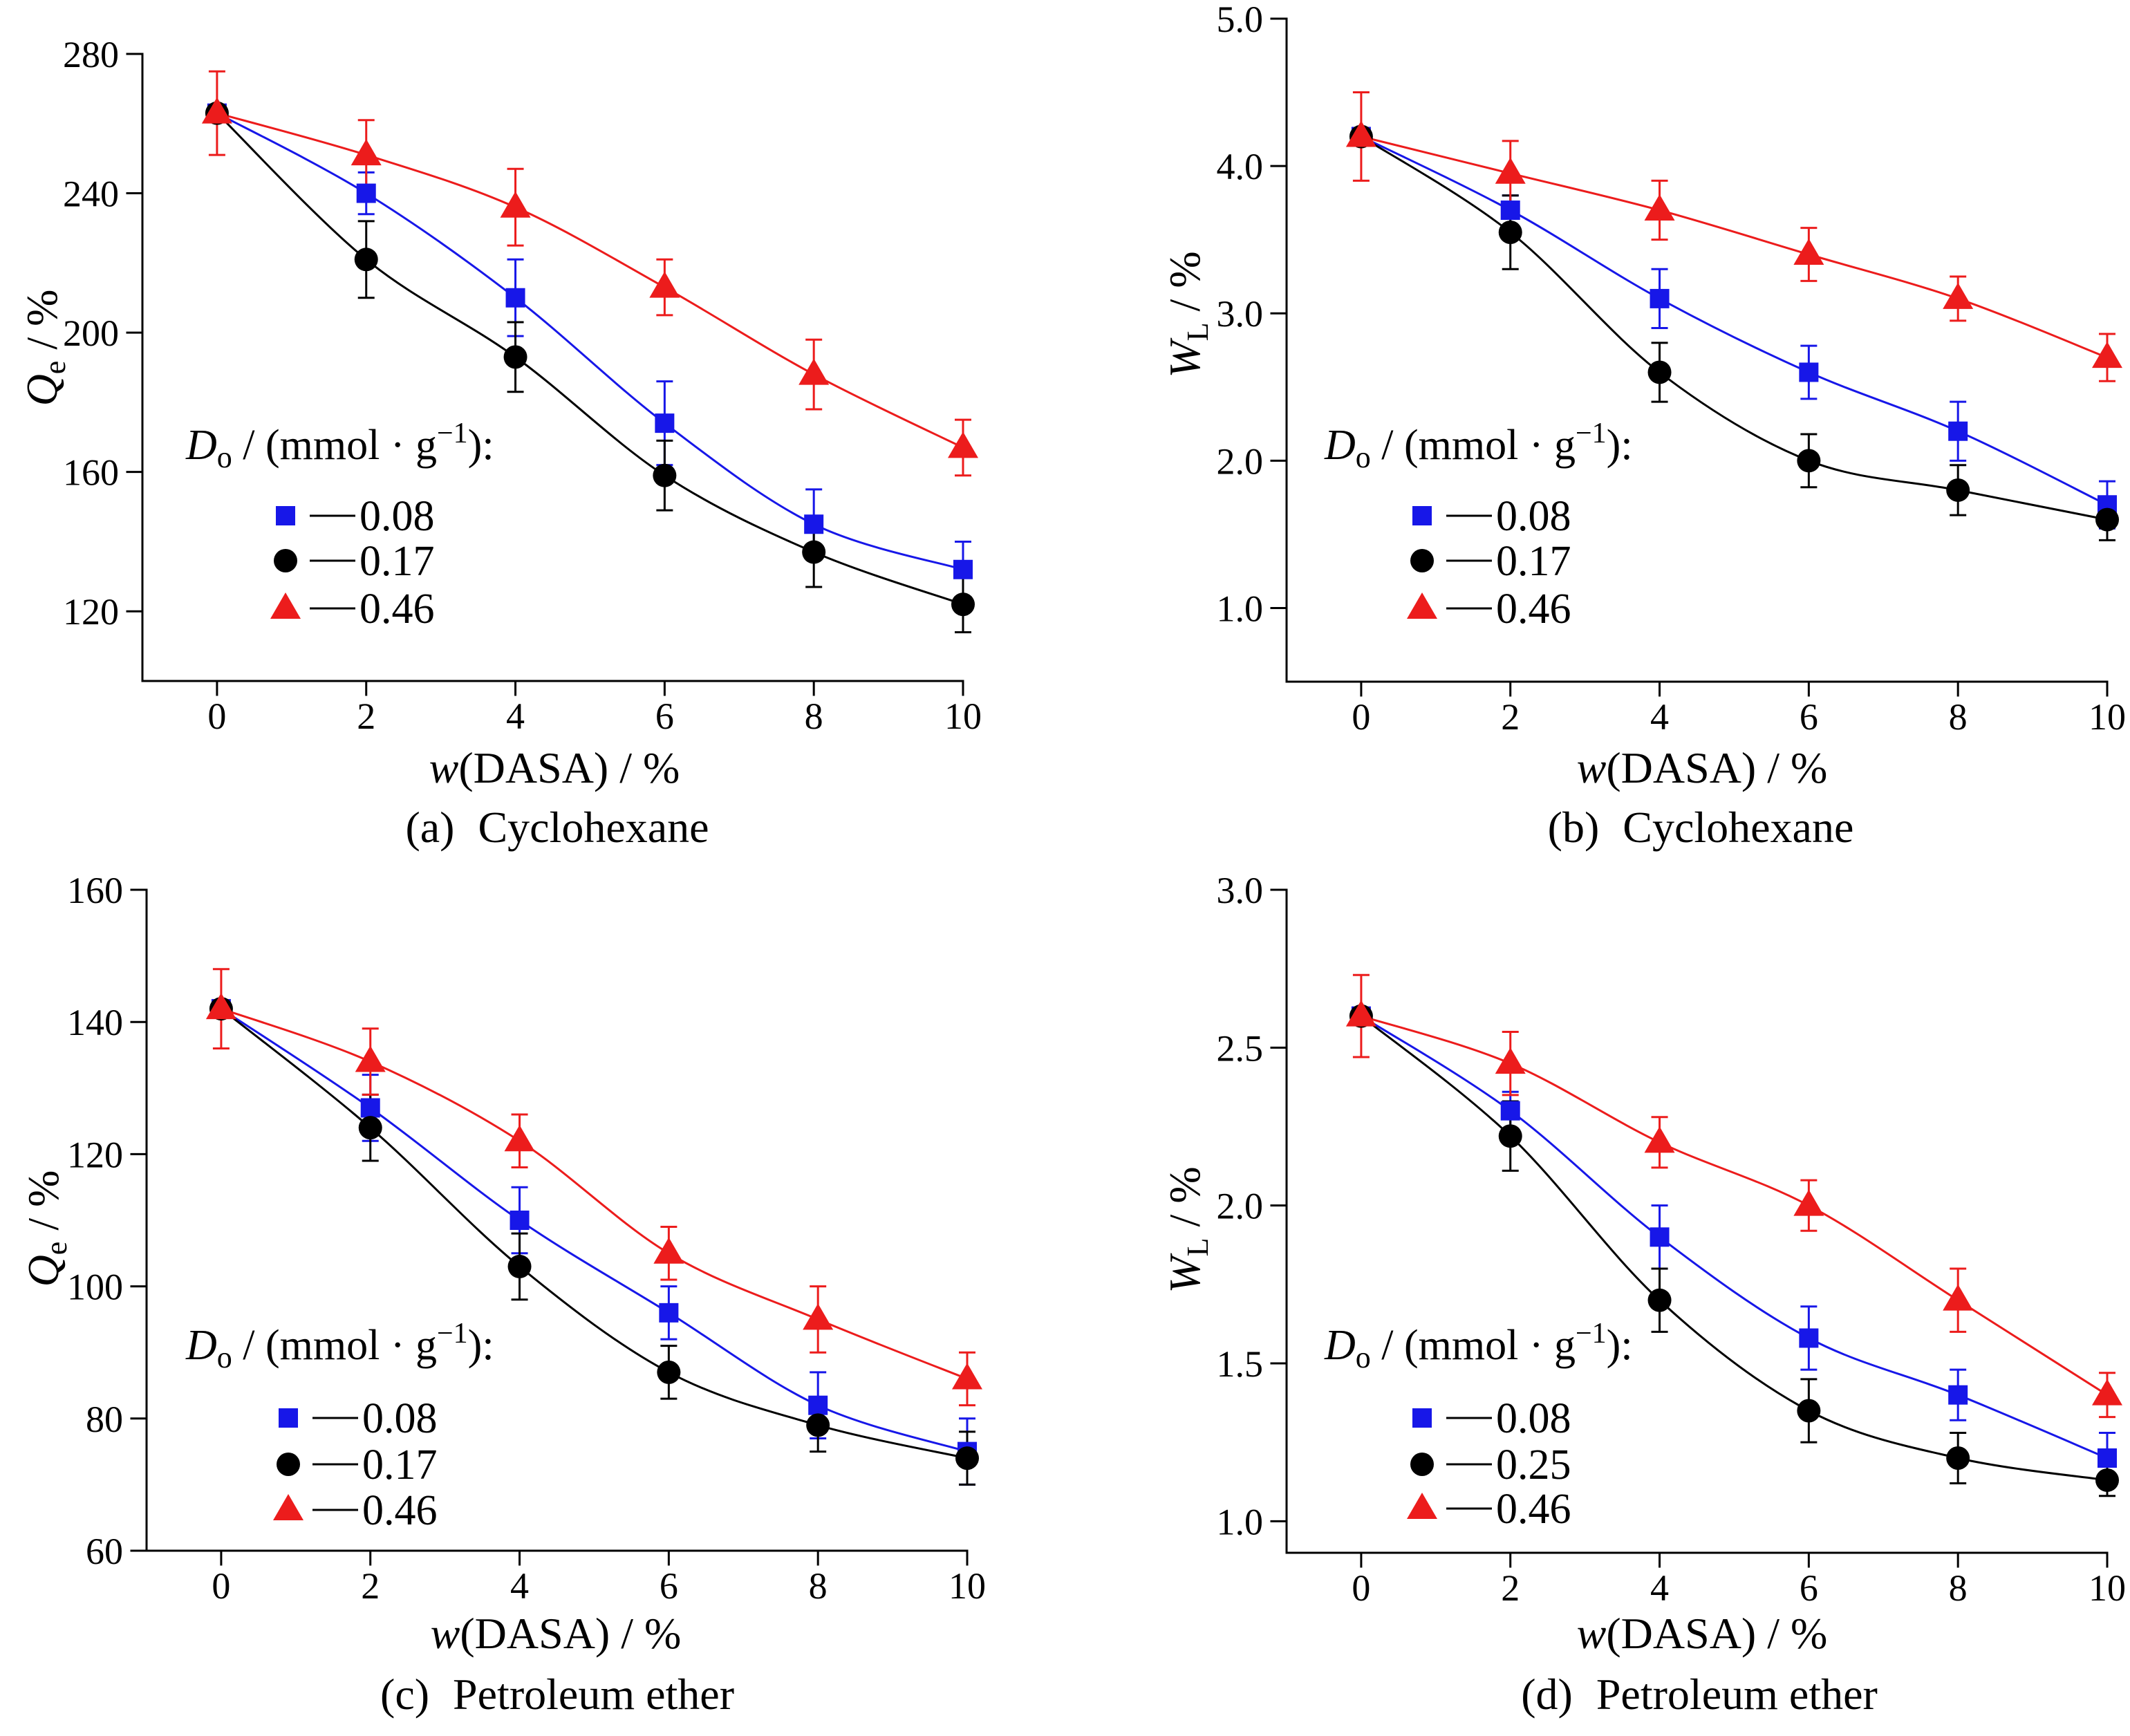  What do you see at coordinates (593, 827) in the screenshot?
I see `panel-caption-title: Cyclohexane` at bounding box center [593, 827].